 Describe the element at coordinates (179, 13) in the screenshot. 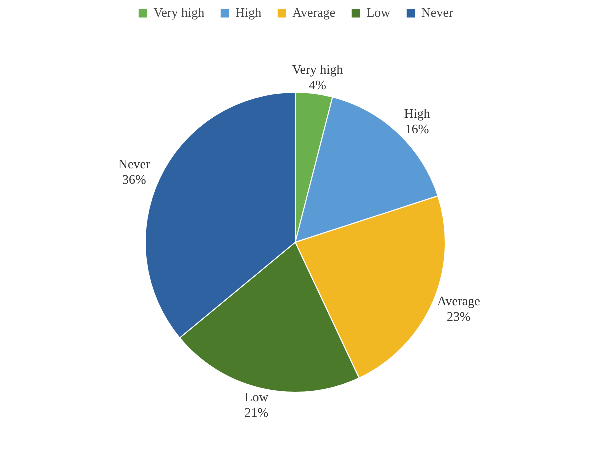

I see `legend-label: Very high` at that location.